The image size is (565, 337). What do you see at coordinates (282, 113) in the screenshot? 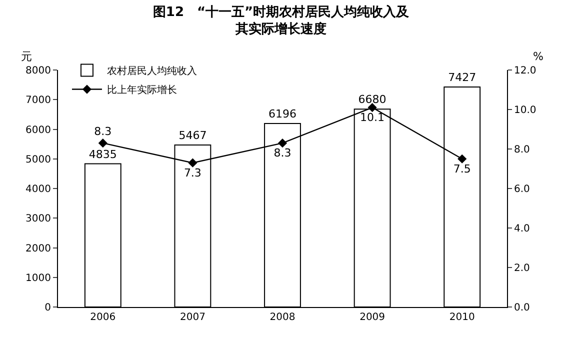
I see `data-label: 6196` at bounding box center [282, 113].